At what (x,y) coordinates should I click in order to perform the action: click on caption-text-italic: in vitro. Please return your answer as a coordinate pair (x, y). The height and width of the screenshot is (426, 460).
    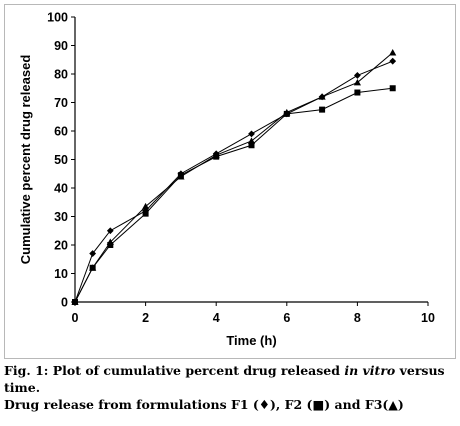
    Looking at the image, I should click on (370, 370).